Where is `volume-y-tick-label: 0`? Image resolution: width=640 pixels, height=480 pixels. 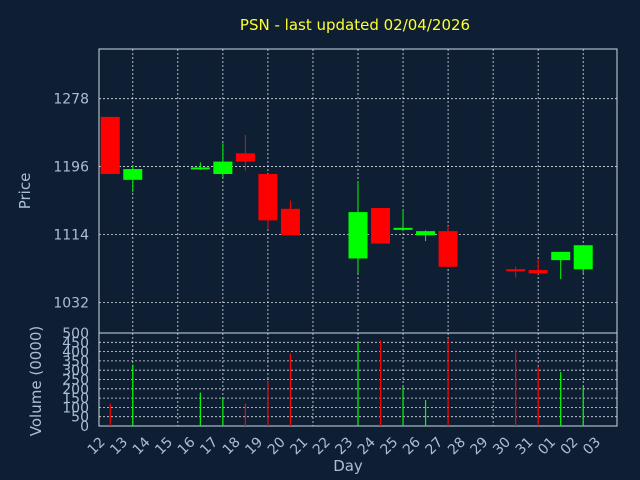 volume-y-tick-label: 0 is located at coordinates (84, 427).